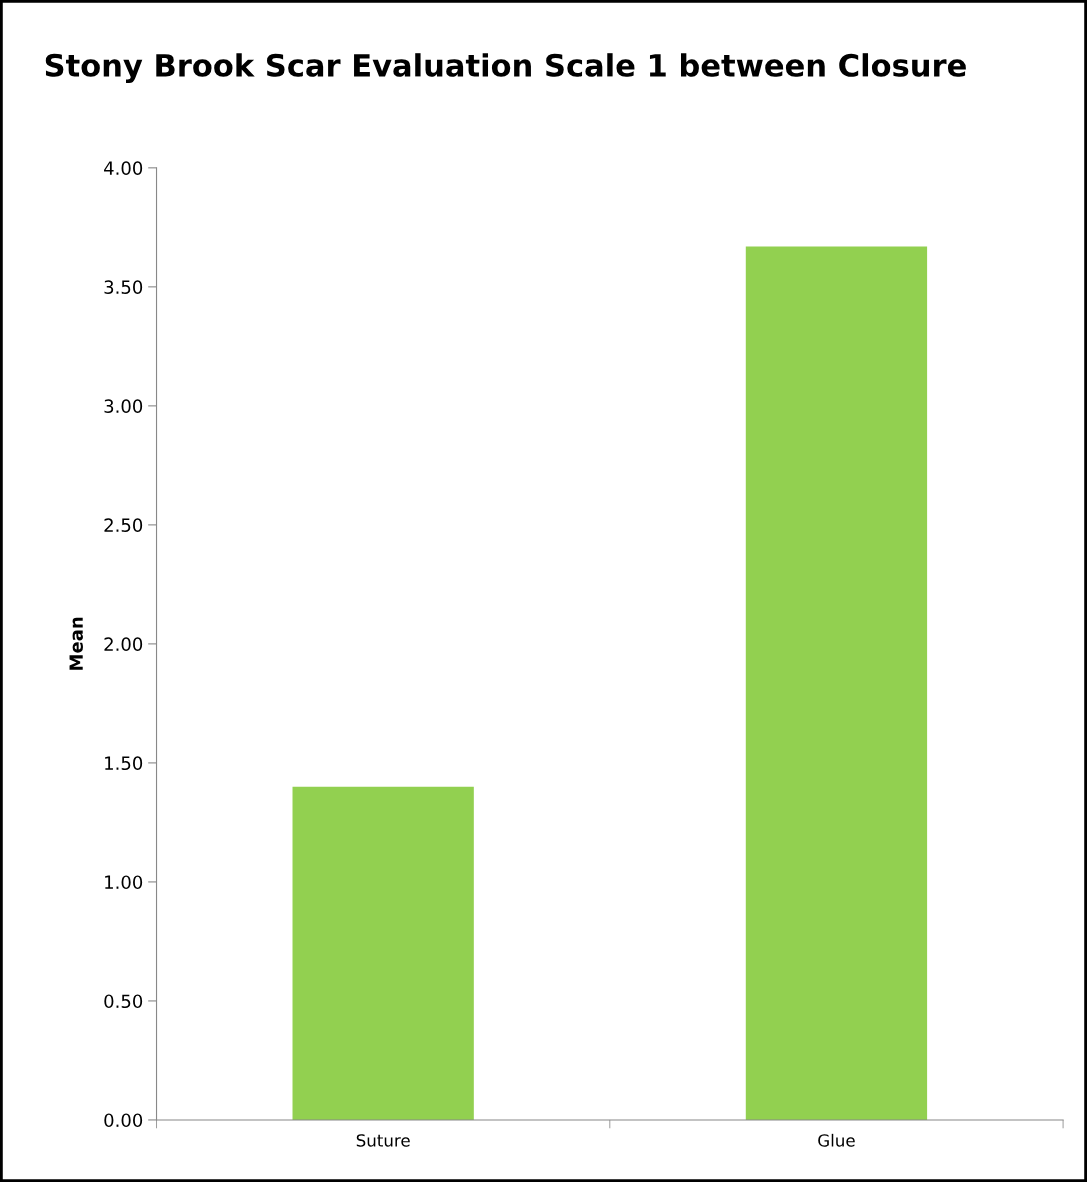 The width and height of the screenshot is (1087, 1182). I want to click on y-tick-label: 0.50, so click(123, 1001).